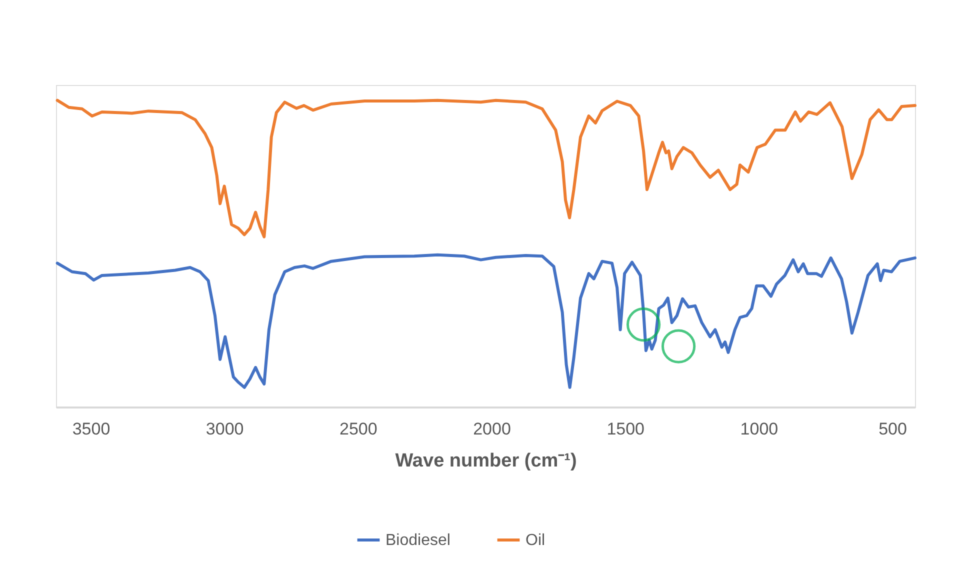  I want to click on x-tick-label: 2000, so click(492, 429).